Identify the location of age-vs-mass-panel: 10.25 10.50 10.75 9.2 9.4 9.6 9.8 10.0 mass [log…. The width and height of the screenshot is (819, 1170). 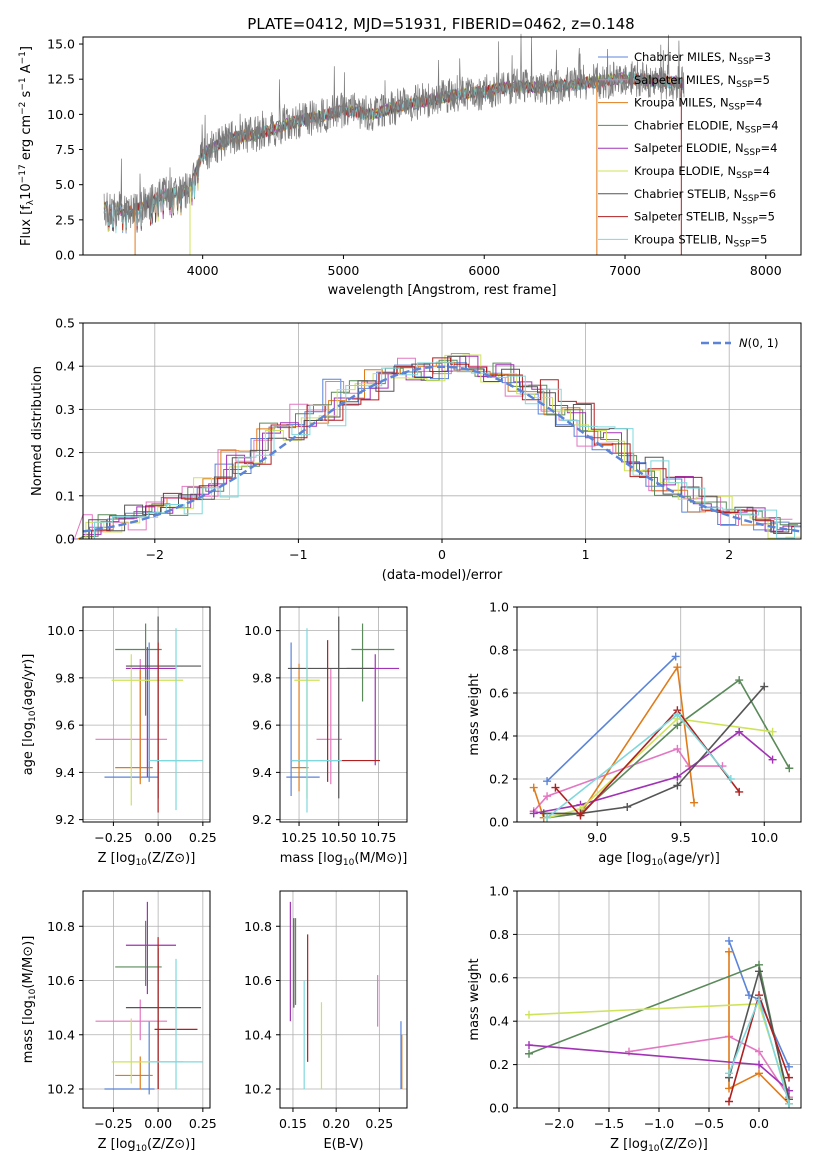
(326, 737).